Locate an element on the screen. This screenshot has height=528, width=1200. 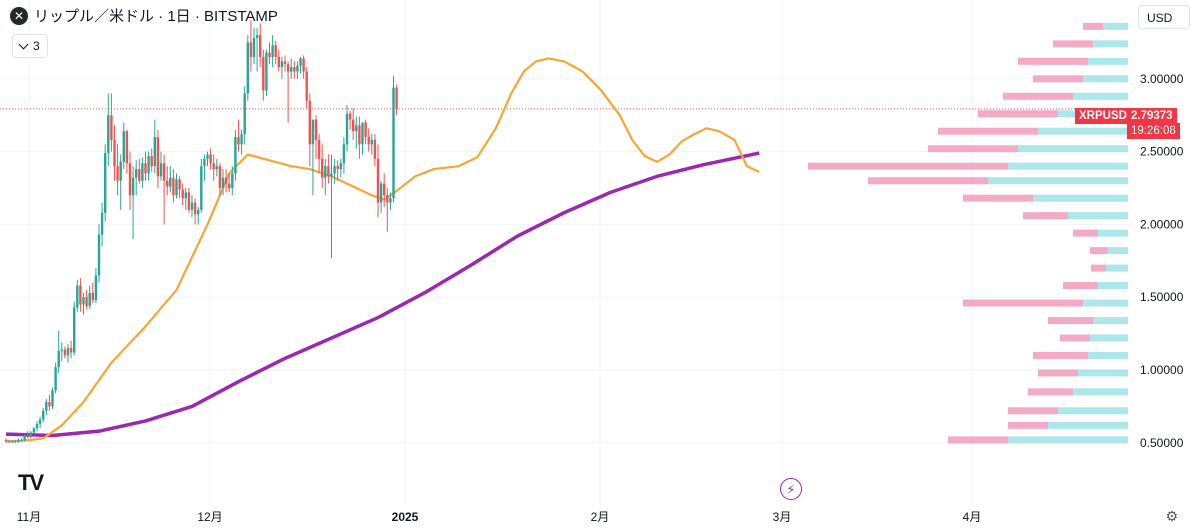
price-tag-price: 2.79373 is located at coordinates (1152, 116).